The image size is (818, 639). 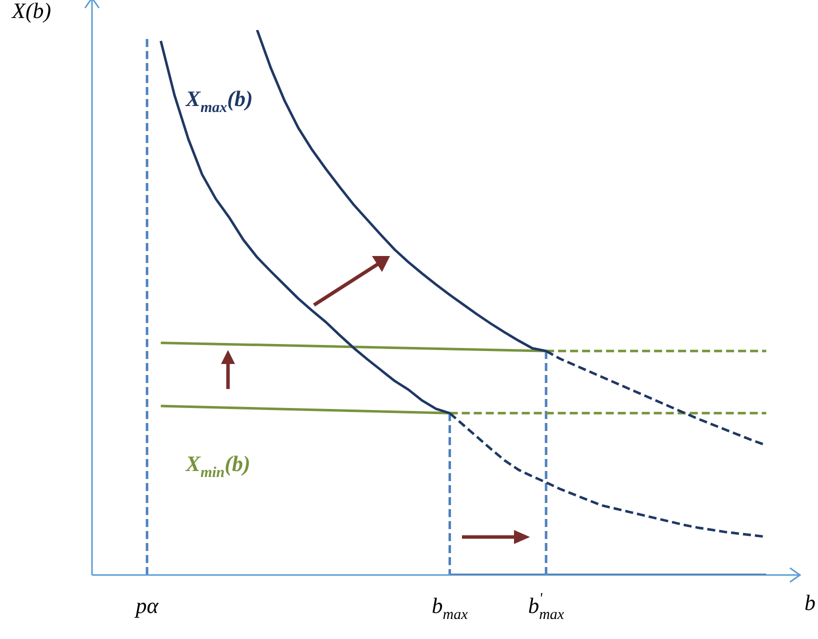 I want to click on x-axis-title: b, so click(x=810, y=602).